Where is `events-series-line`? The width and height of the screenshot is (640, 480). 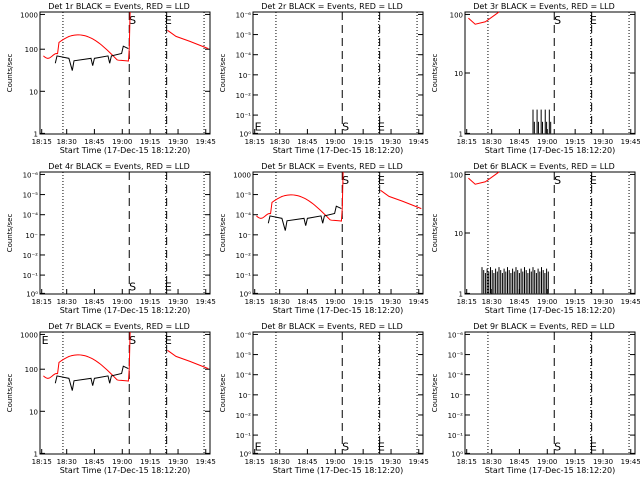
events-series-line is located at coordinates (91, 378).